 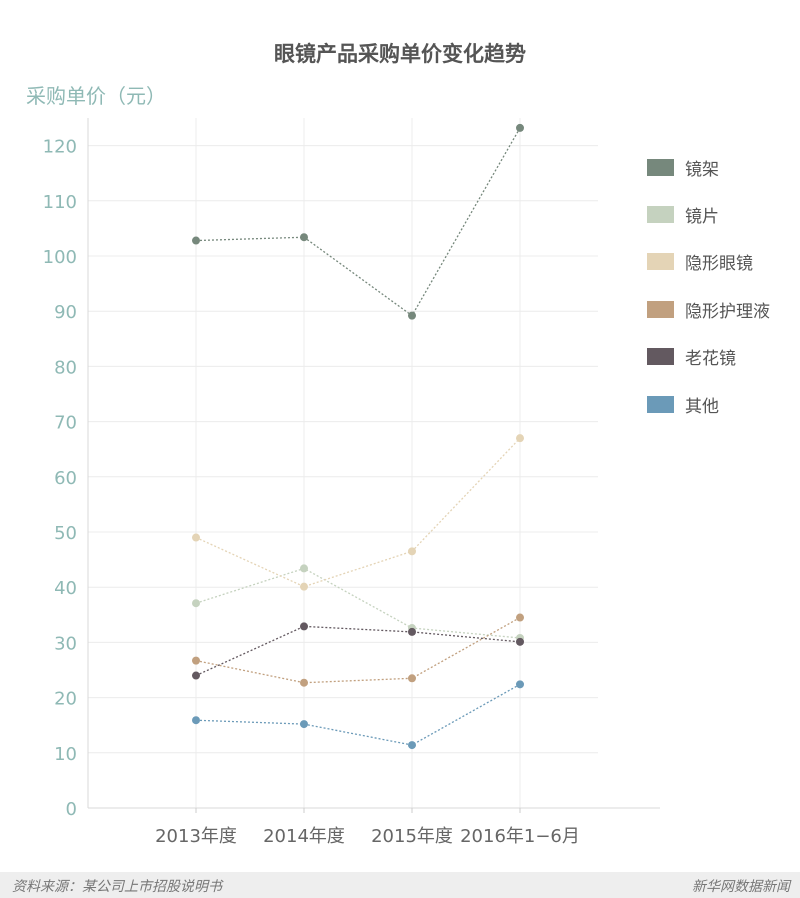 I want to click on legend-item-3: 隐形护理液, so click(x=708, y=310).